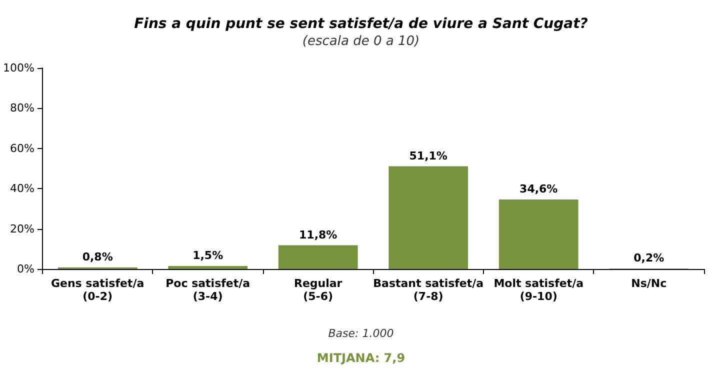  I want to click on text: Base: 1.000, so click(361, 333).